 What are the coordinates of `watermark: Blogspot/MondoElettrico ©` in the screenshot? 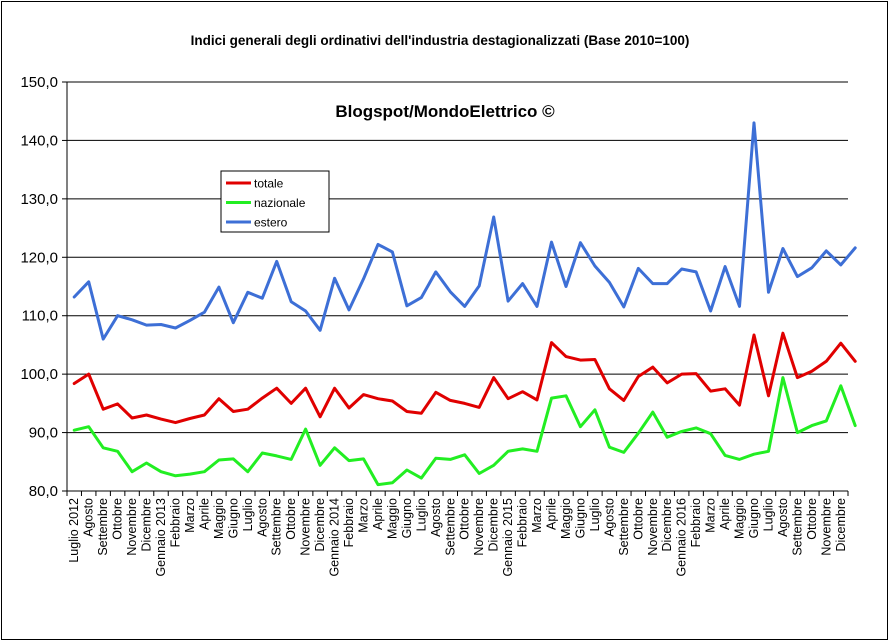 It's located at (445, 111).